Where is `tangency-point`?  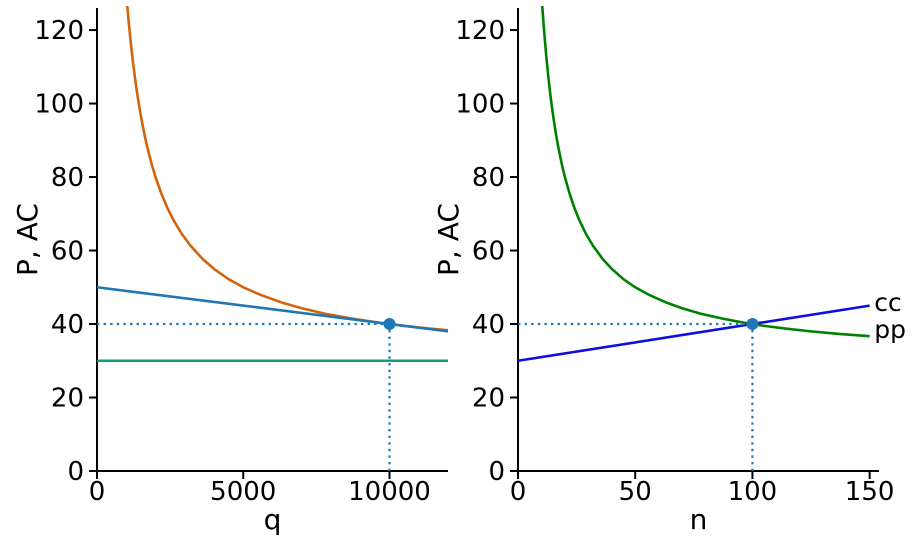 tangency-point is located at coordinates (389, 324).